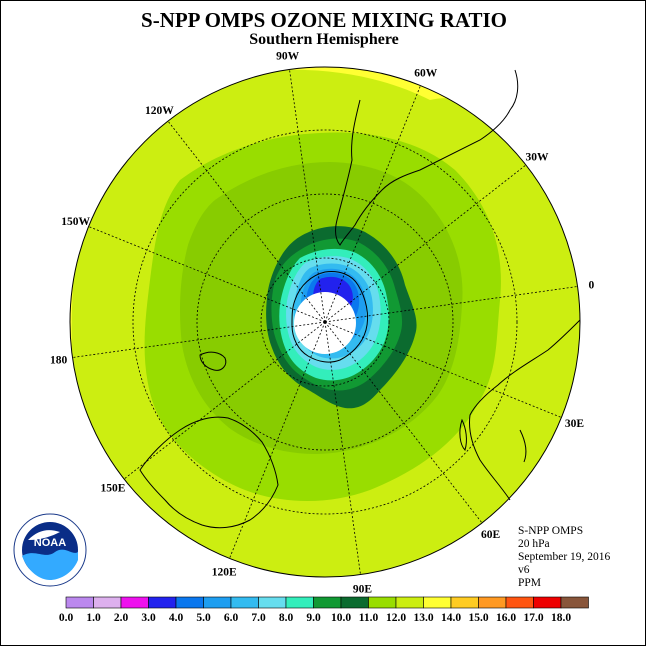 The width and height of the screenshot is (648, 648). I want to click on colorbar-tick-label: 11.0, so click(369, 618).